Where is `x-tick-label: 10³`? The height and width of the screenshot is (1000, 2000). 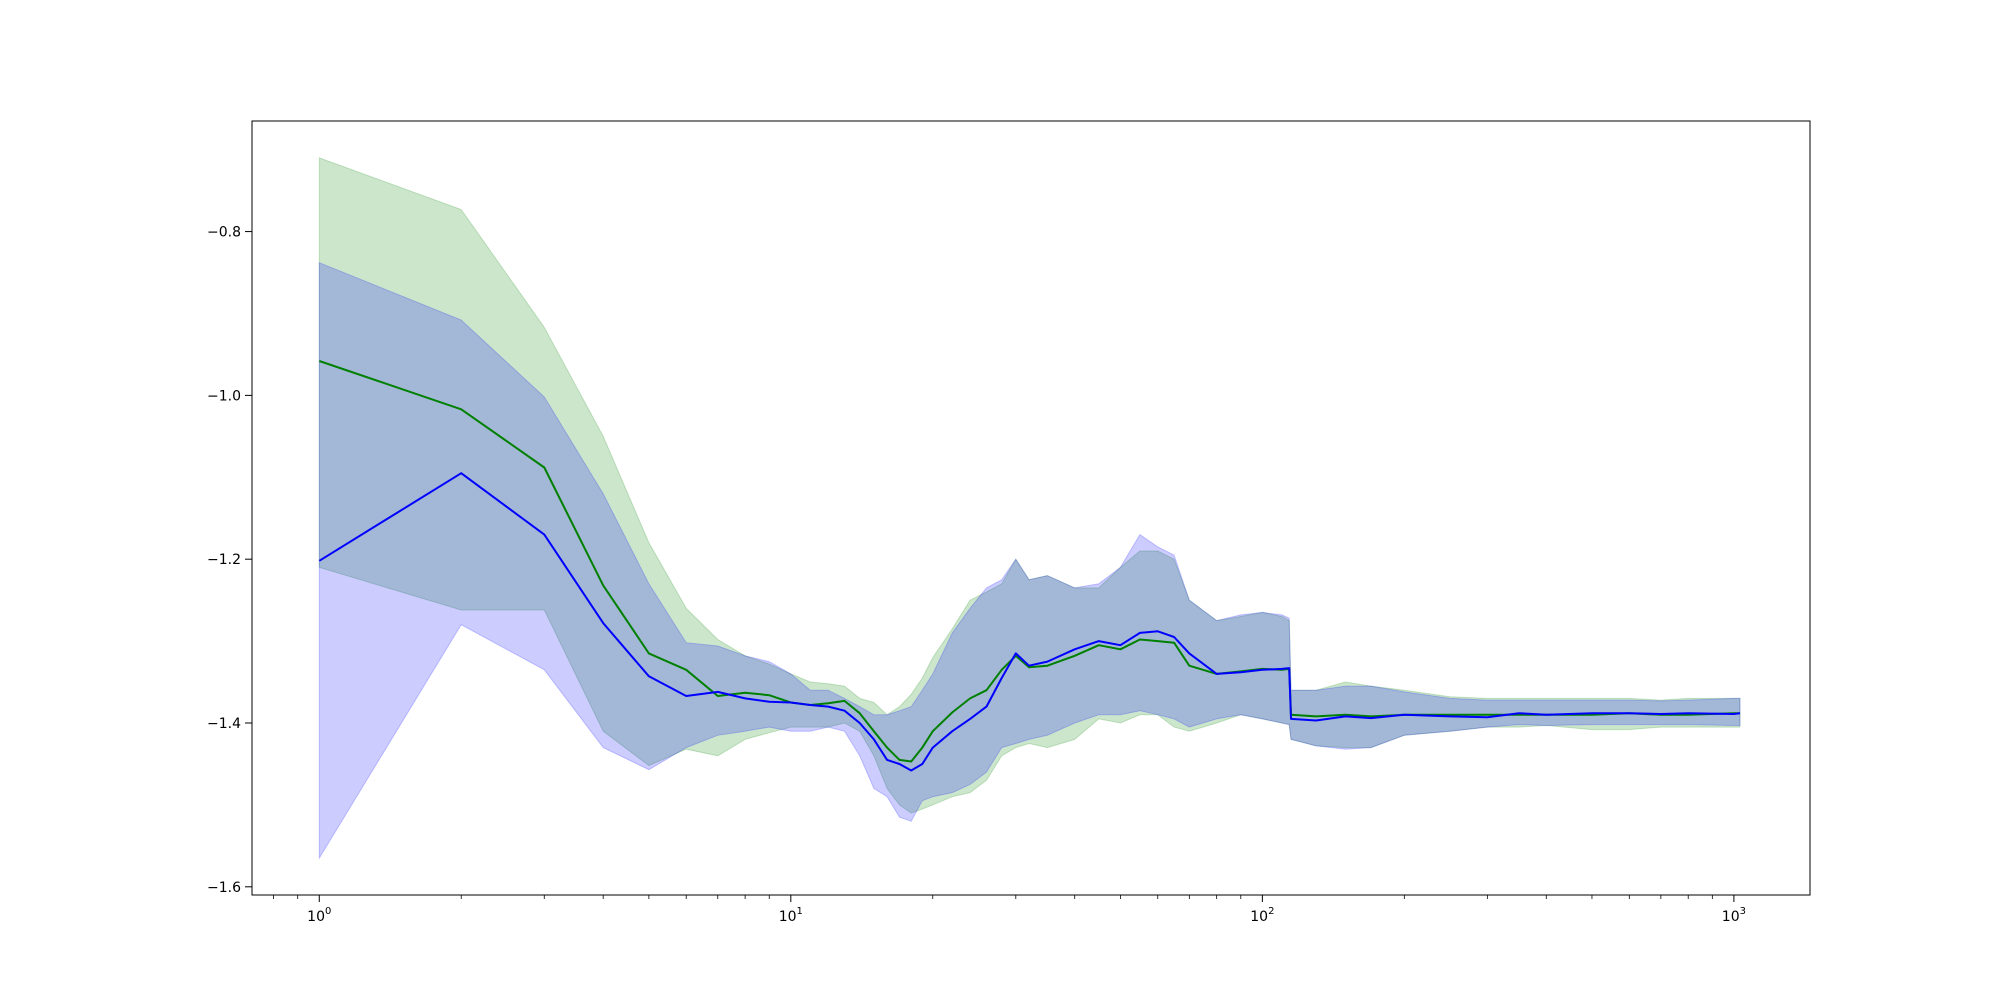
x-tick-label: 10³ is located at coordinates (1734, 915).